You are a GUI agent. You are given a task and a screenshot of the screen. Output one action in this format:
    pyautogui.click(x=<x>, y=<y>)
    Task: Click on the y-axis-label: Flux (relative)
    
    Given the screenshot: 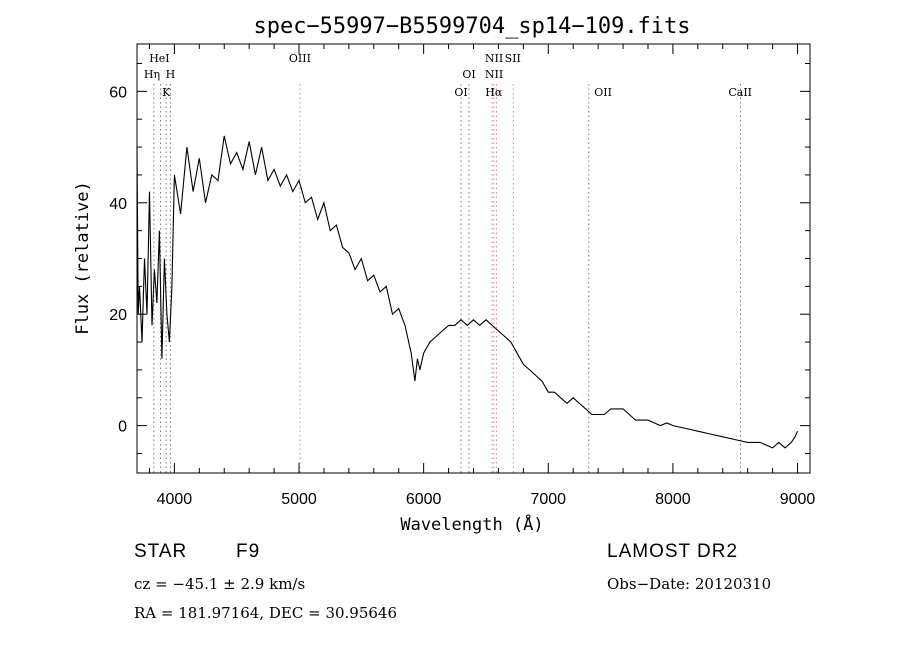 What is the action you would take?
    pyautogui.click(x=83, y=258)
    